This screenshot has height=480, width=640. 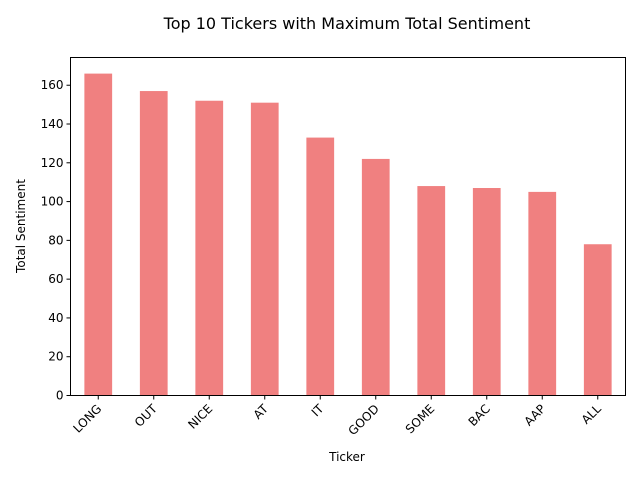 I want to click on y-tick-label: 80, so click(x=55, y=240).